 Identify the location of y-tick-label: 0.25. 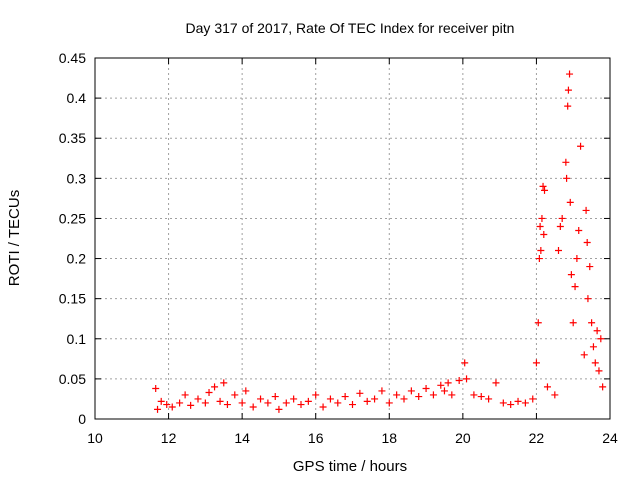
(72, 218).